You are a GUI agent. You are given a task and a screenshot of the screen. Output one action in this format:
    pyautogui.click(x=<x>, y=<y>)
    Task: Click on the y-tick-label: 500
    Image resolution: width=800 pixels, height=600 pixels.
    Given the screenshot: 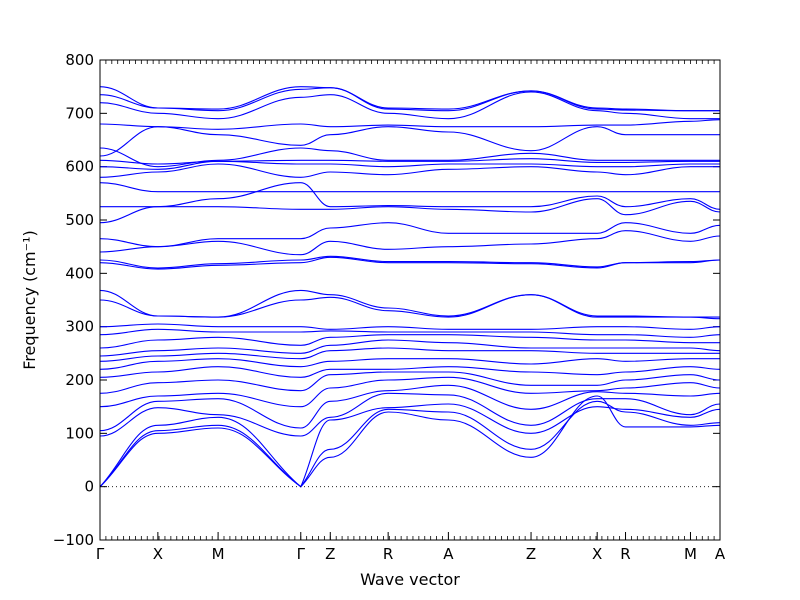 What is the action you would take?
    pyautogui.click(x=79, y=220)
    